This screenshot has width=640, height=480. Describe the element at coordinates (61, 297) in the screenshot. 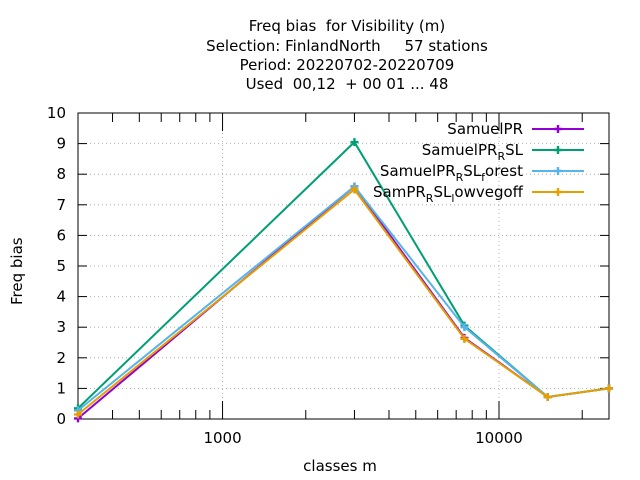

I see `y-tick-label: 4` at that location.